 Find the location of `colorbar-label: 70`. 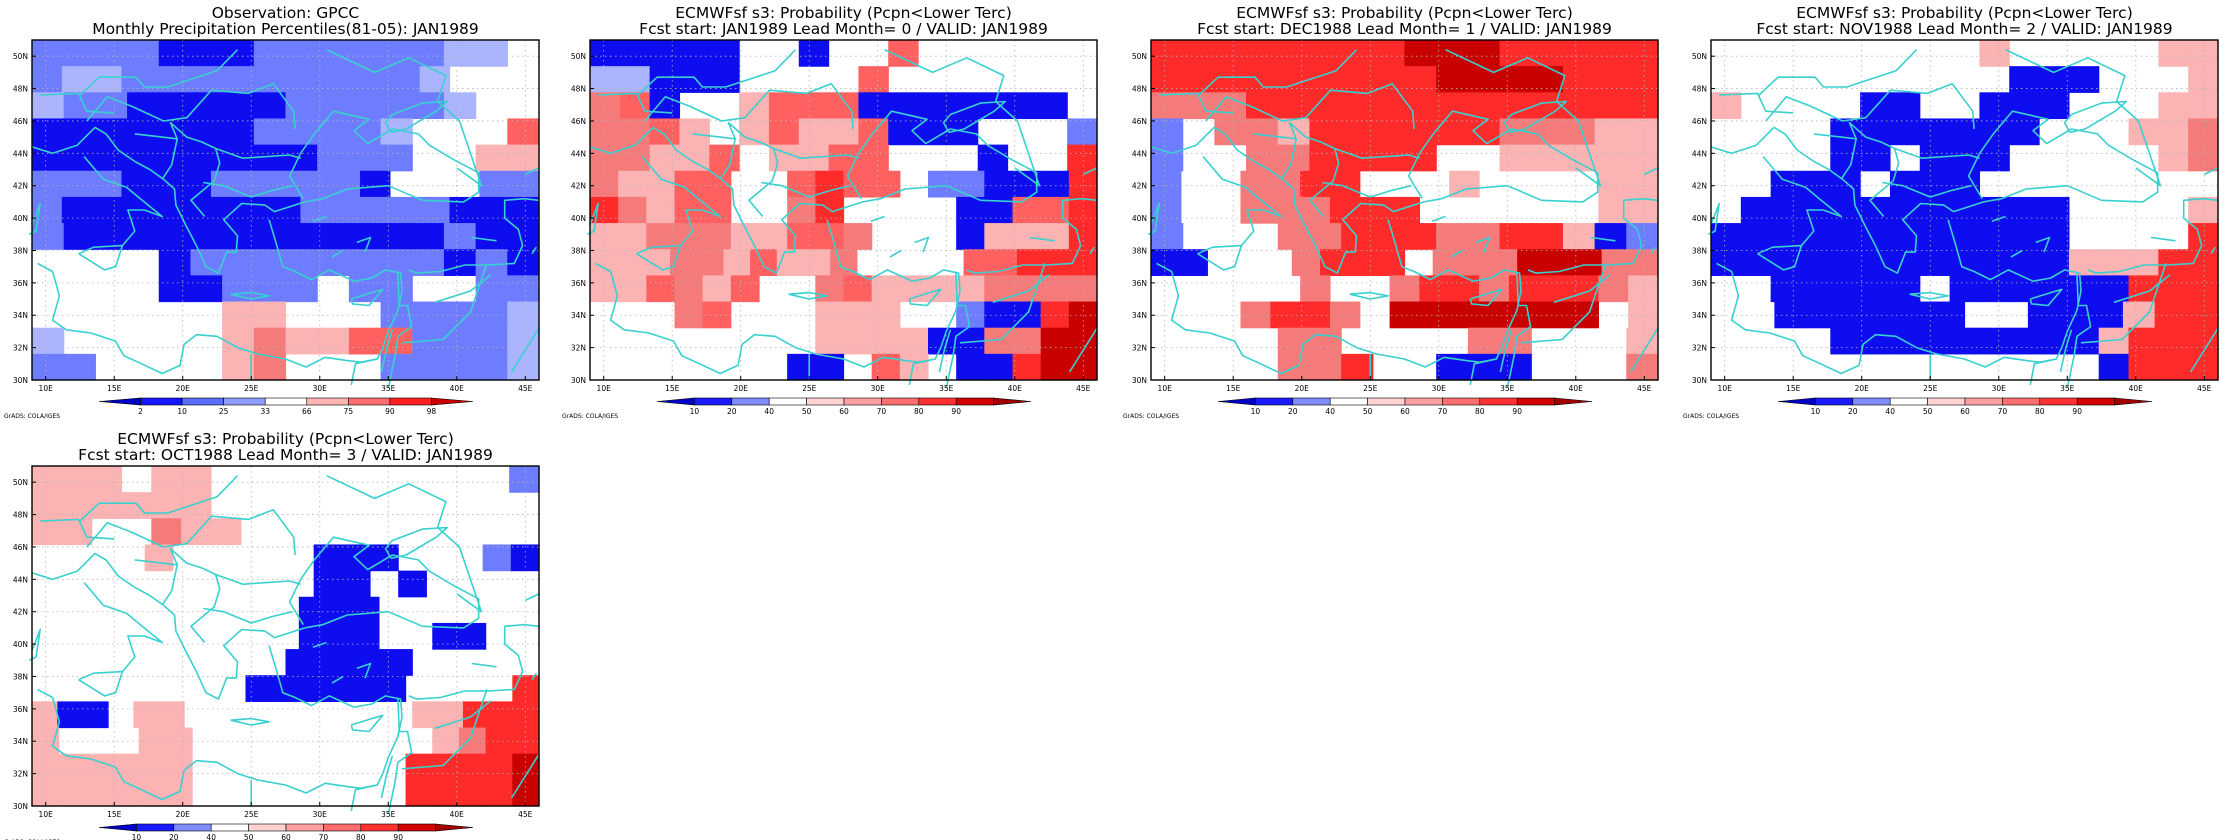

colorbar-label: 70 is located at coordinates (882, 411).